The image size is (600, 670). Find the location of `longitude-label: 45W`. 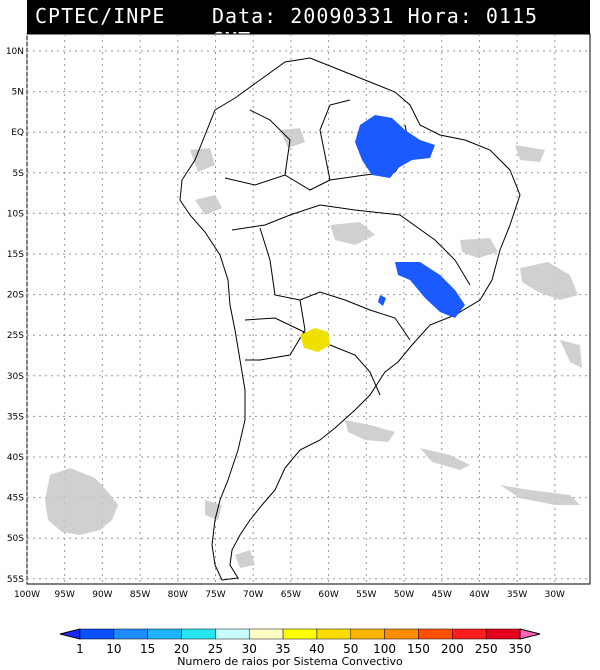

longitude-label: 45W is located at coordinates (442, 595).